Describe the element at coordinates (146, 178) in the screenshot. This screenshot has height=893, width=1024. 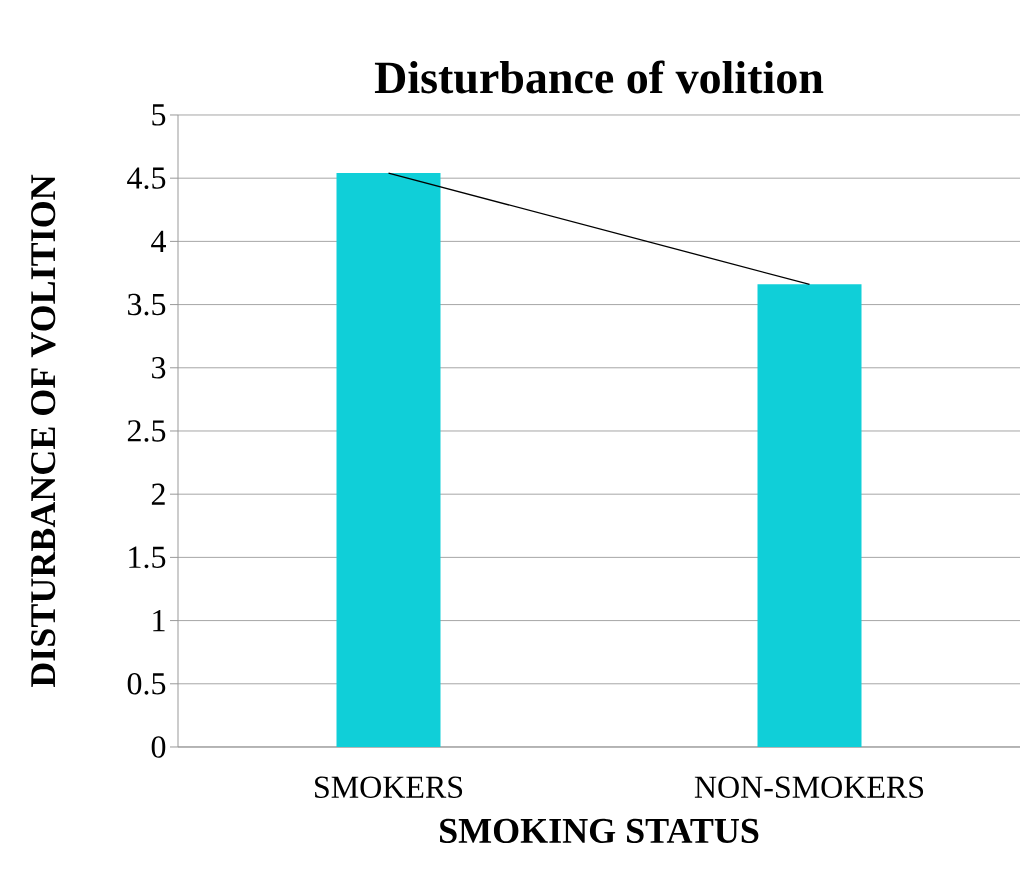
I see `y-tick-label: 4.5` at that location.